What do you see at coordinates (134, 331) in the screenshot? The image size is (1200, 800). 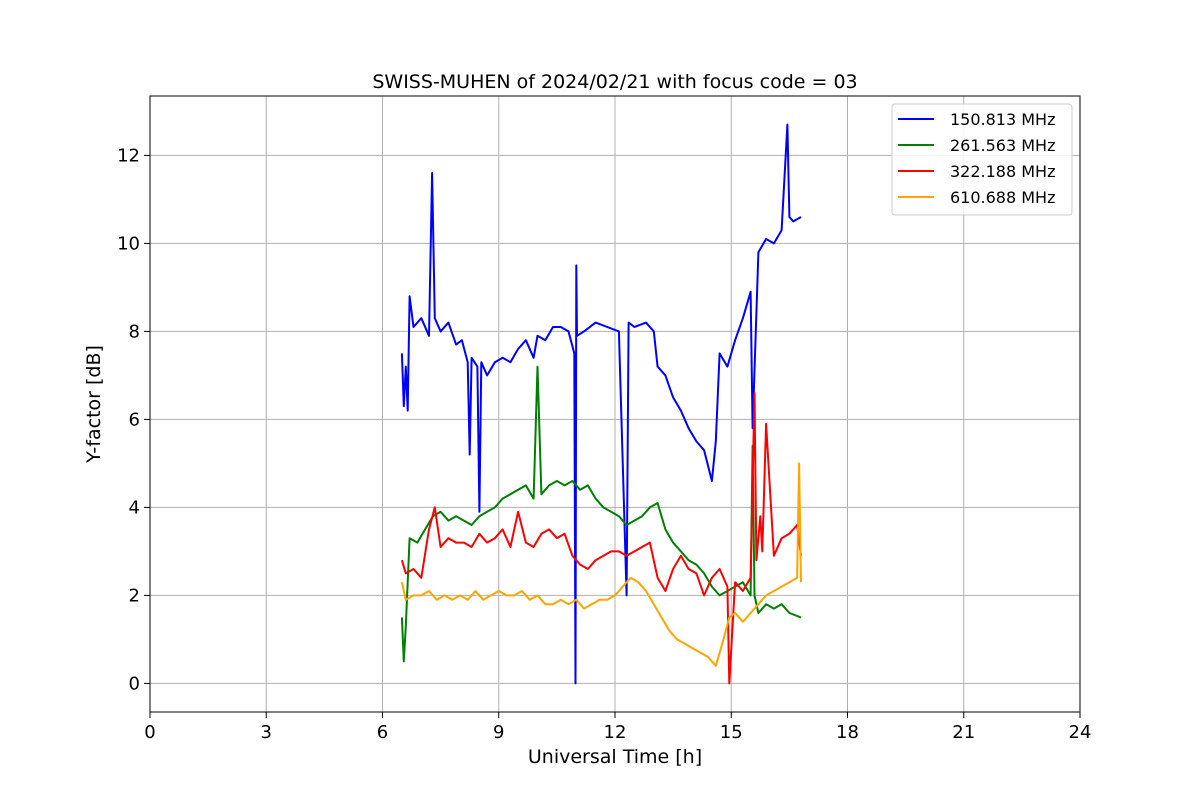 I see `y-tick-label: 8` at bounding box center [134, 331].